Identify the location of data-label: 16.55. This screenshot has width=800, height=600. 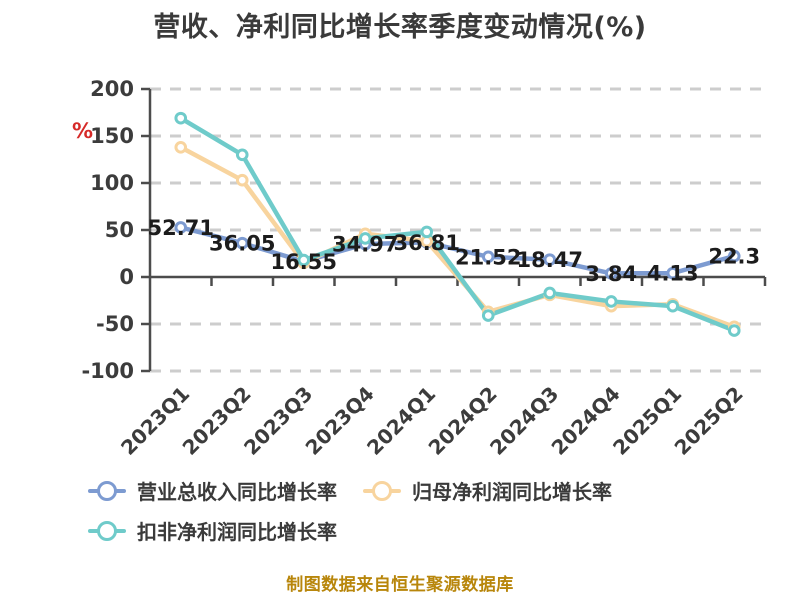
(304, 262).